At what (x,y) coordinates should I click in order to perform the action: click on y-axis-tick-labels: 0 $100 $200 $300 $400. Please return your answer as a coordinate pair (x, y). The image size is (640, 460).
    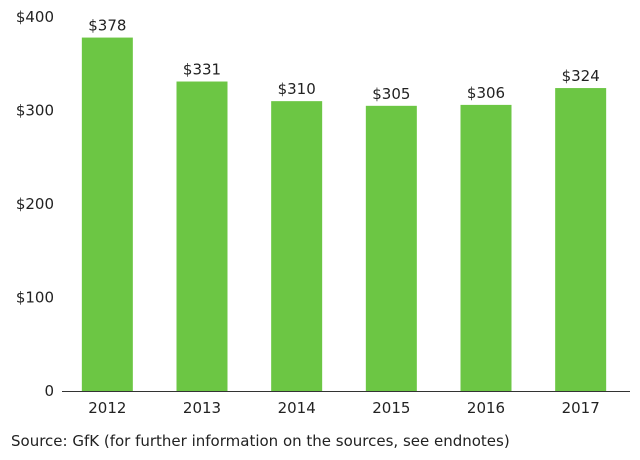
    Looking at the image, I should click on (35, 204).